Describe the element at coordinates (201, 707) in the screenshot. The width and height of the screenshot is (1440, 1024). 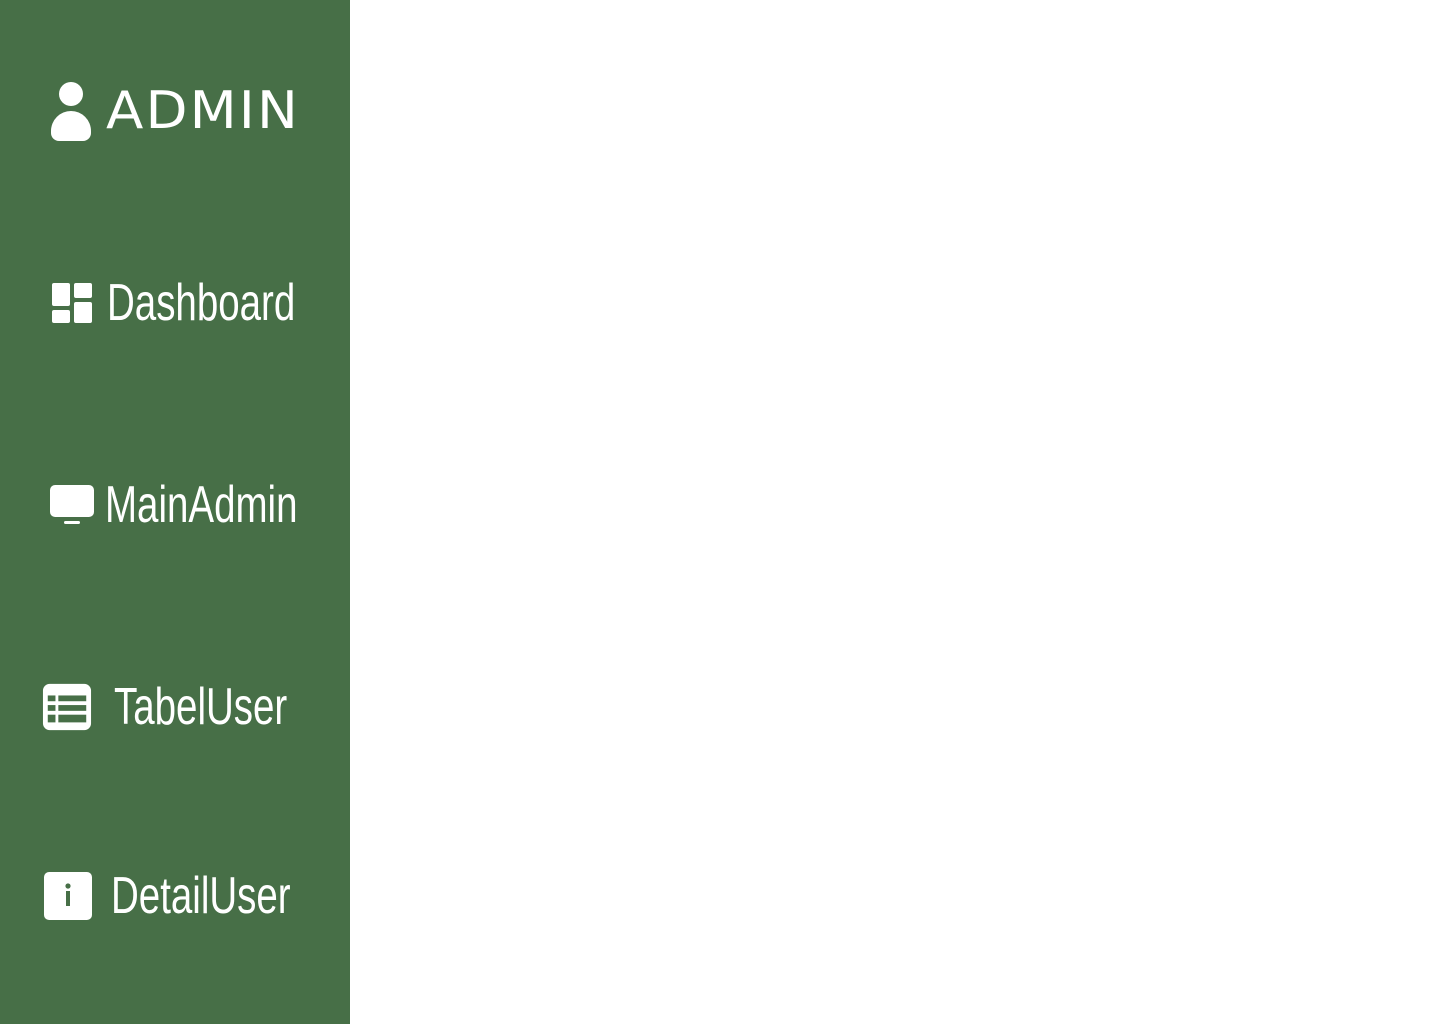
I see `sidebar-item-label: TabelUser` at that location.